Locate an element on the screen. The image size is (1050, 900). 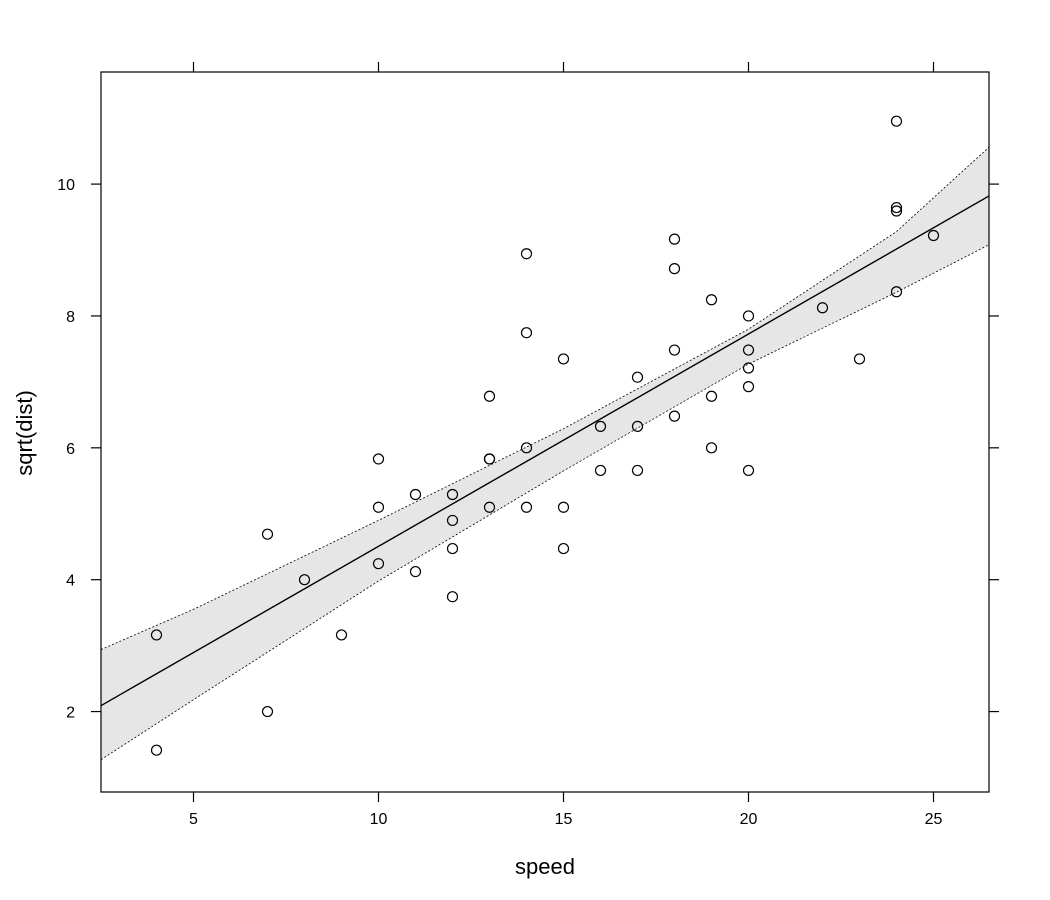
y-tick-label: 8 is located at coordinates (70, 317).